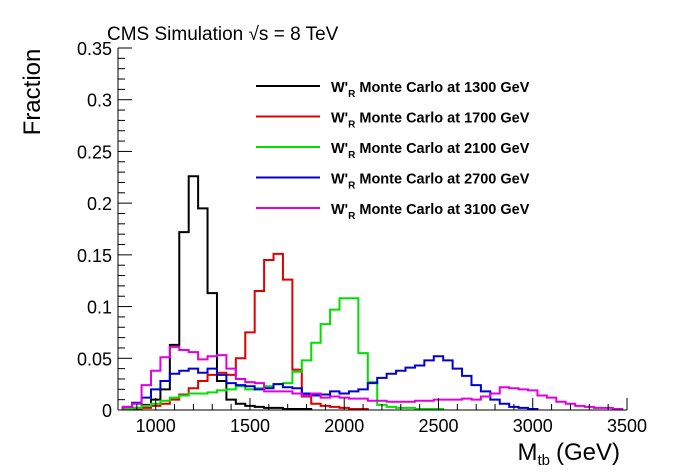 The width and height of the screenshot is (696, 472). What do you see at coordinates (344, 426) in the screenshot?
I see `x-tick-label: 2000` at bounding box center [344, 426].